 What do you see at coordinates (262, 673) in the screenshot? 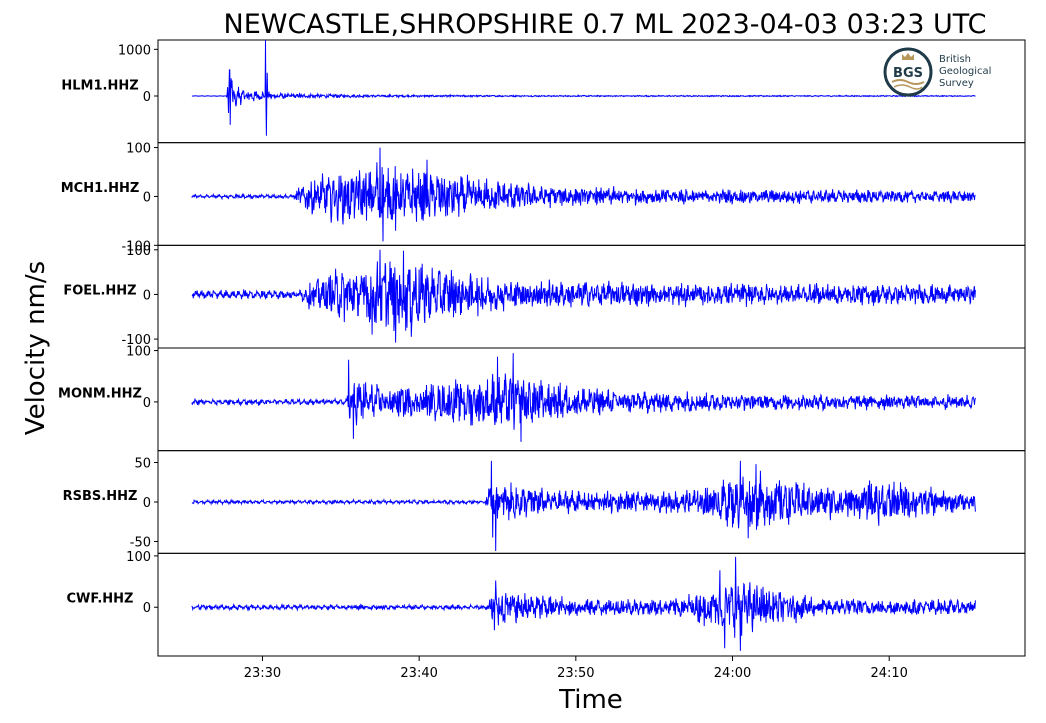
I see `x-tick-label: 23:30` at bounding box center [262, 673].